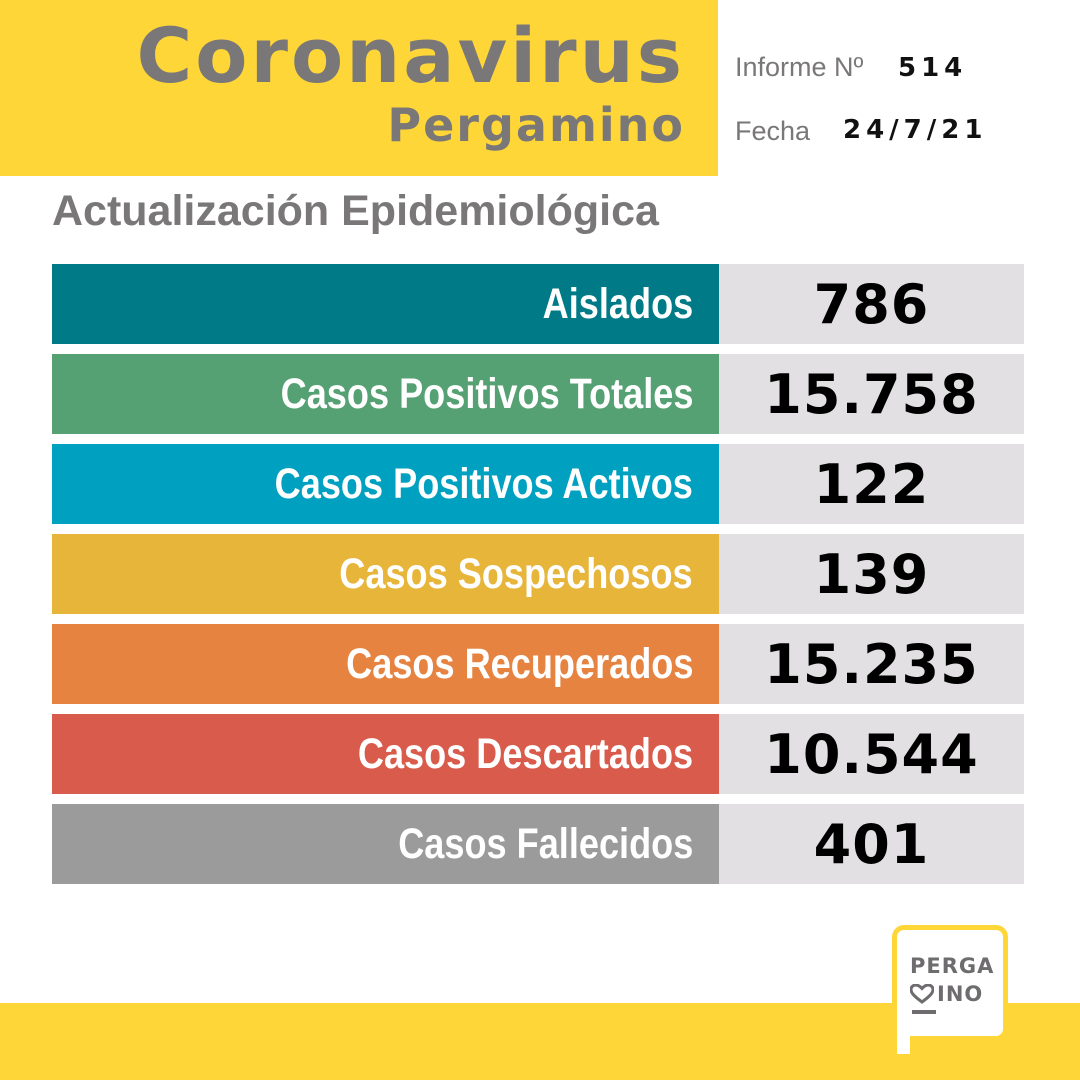 The width and height of the screenshot is (1080, 1080). I want to click on stat-row-positivos-totales: Casos Positivos Totales 15.758, so click(538, 394).